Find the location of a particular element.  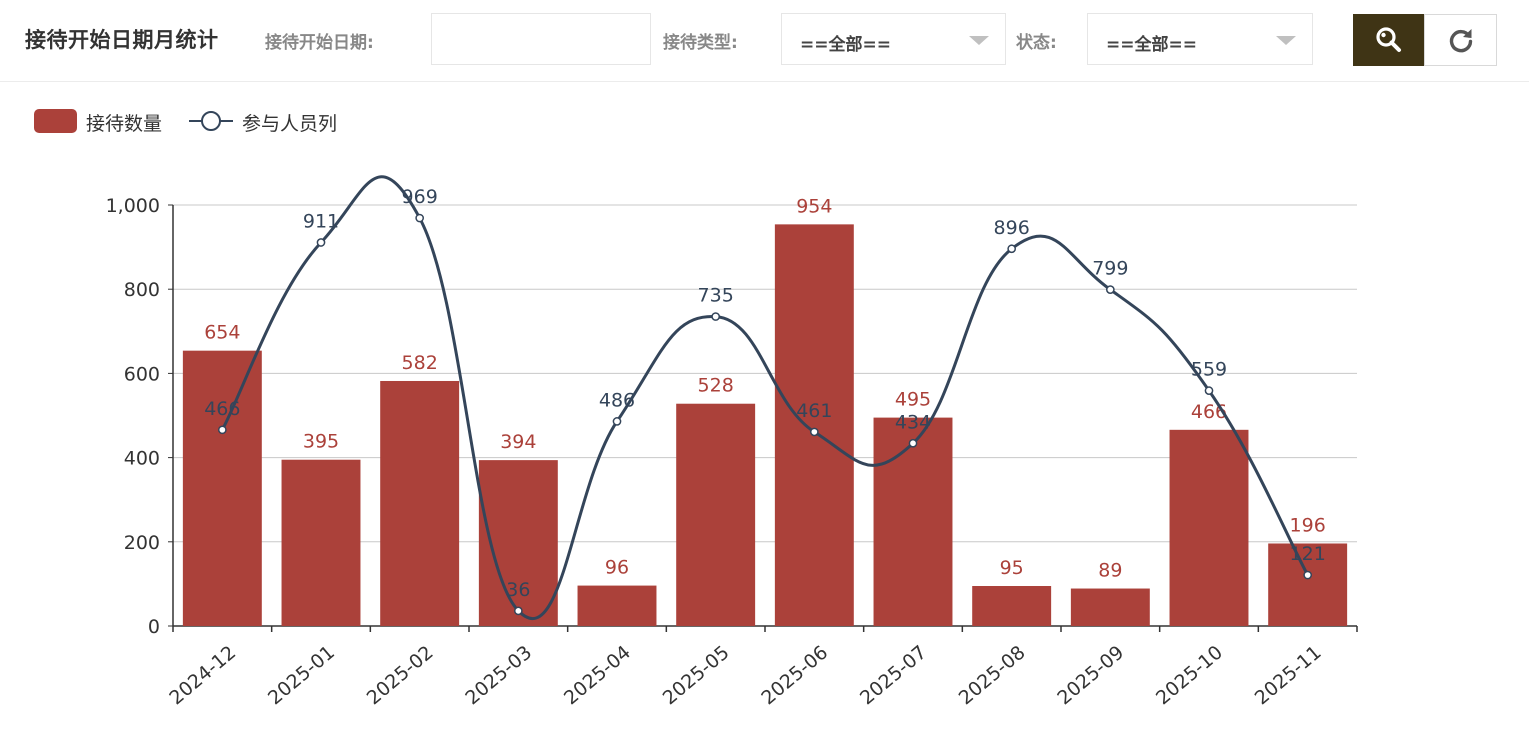

y-tick-label: 800 is located at coordinates (142, 290).